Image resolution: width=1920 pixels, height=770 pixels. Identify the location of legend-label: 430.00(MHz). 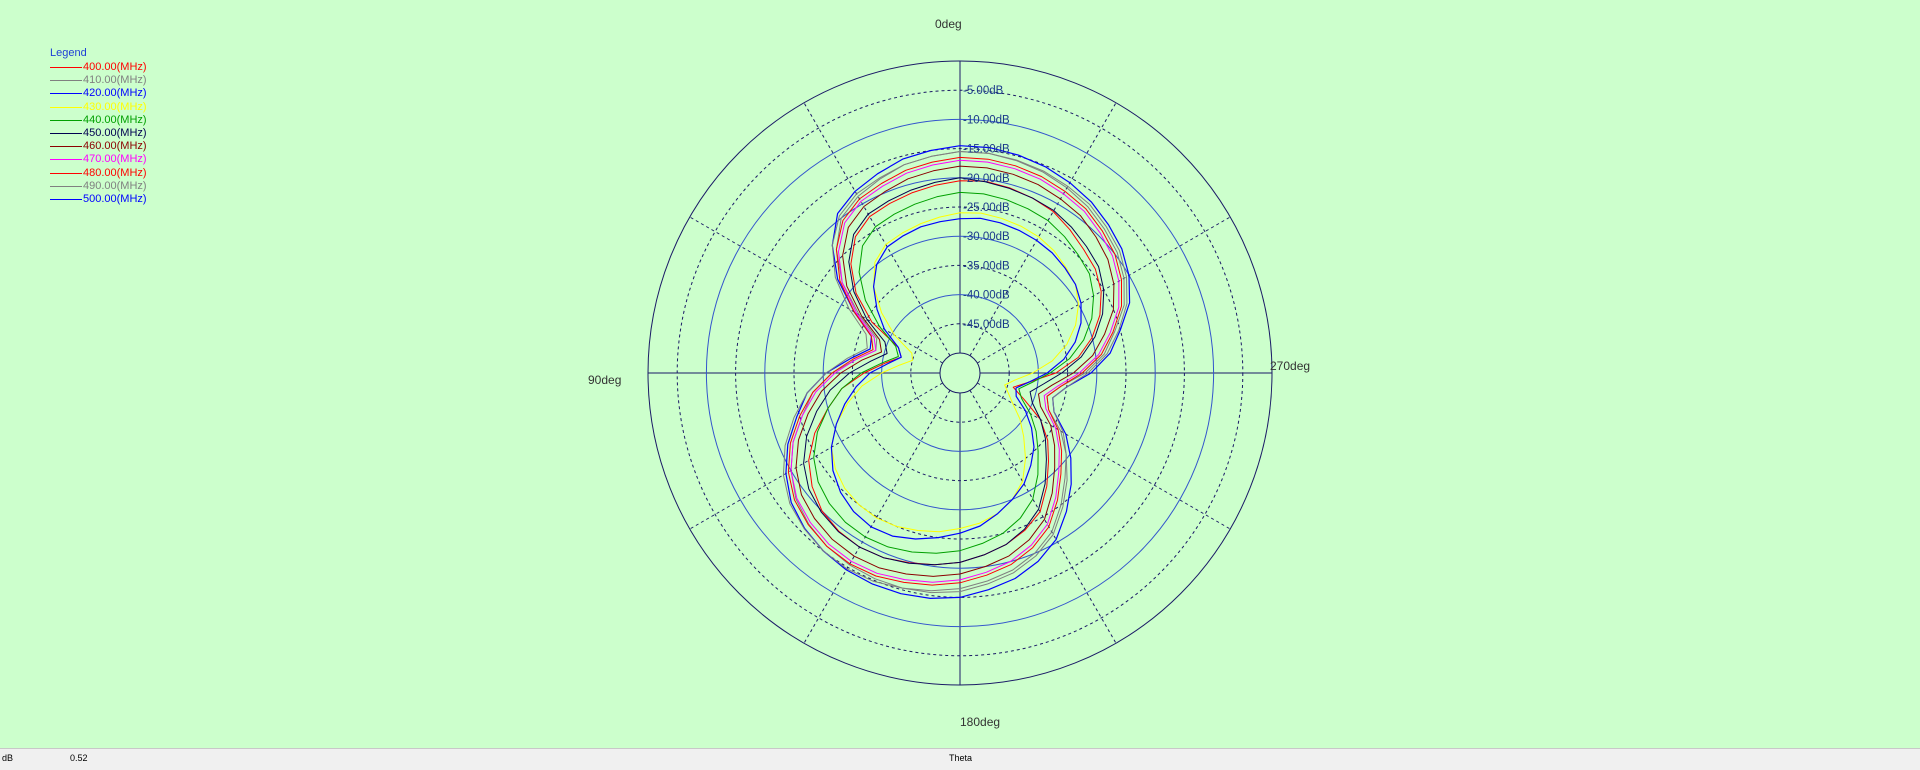
(115, 106).